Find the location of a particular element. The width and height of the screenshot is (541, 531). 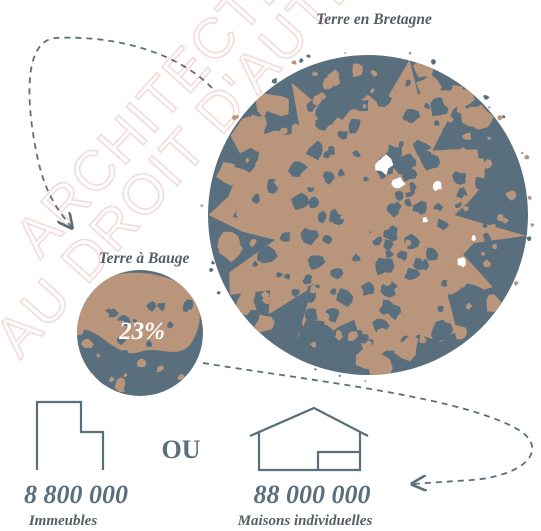

building-icon is located at coordinates (70, 436).